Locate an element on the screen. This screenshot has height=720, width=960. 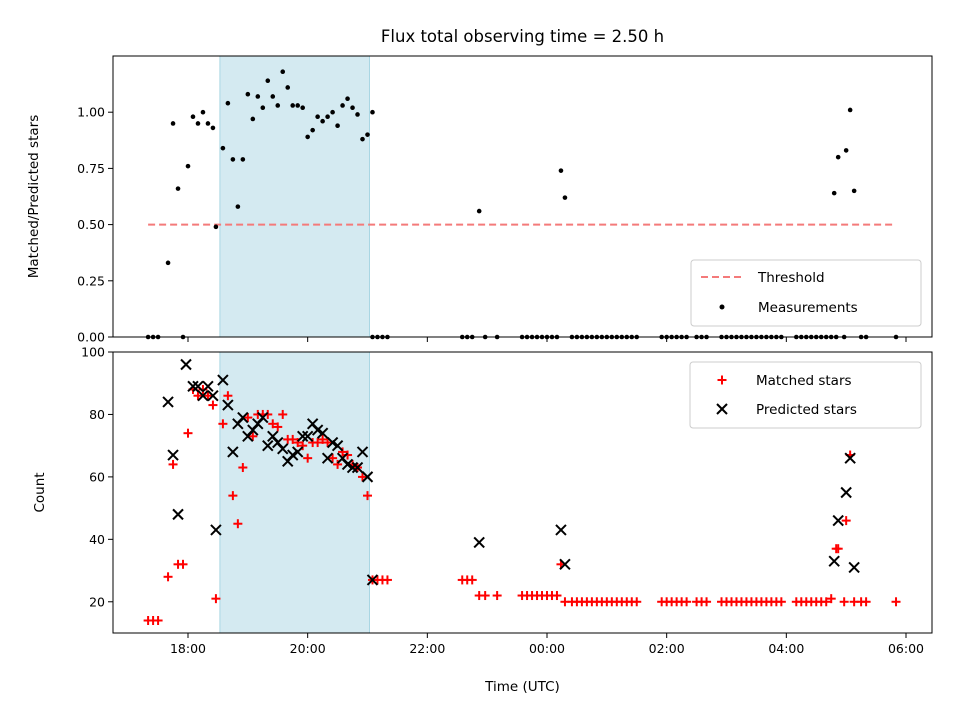
legend-plus-marker is located at coordinates (722, 380).